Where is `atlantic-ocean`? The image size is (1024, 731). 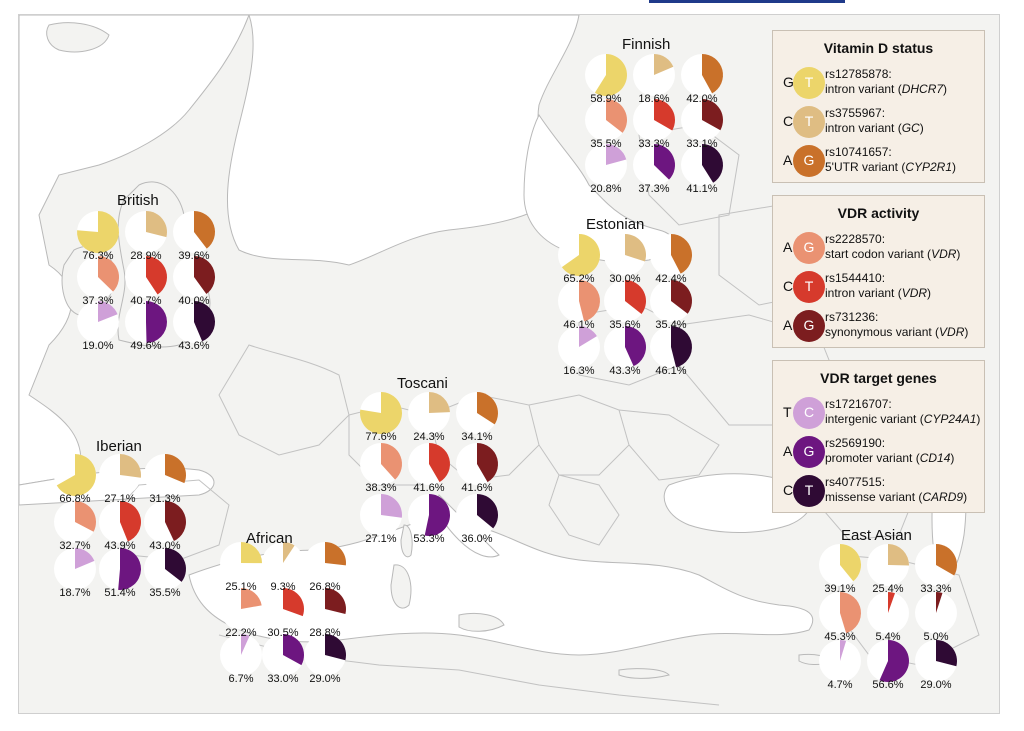
atlantic-ocean is located at coordinates (134, 250).